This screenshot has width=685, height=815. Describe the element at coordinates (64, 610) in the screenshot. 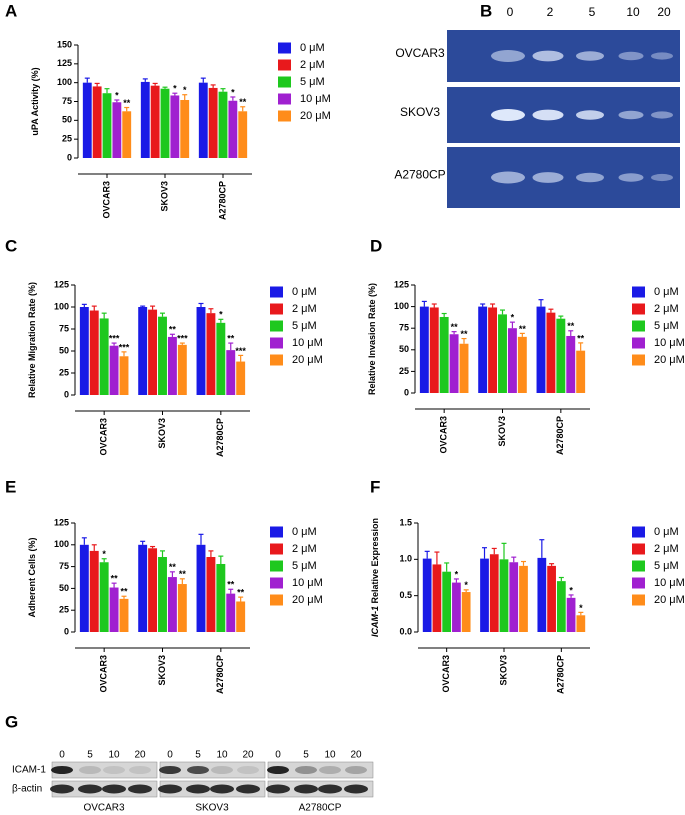

I see `y-tick-label: 25` at that location.